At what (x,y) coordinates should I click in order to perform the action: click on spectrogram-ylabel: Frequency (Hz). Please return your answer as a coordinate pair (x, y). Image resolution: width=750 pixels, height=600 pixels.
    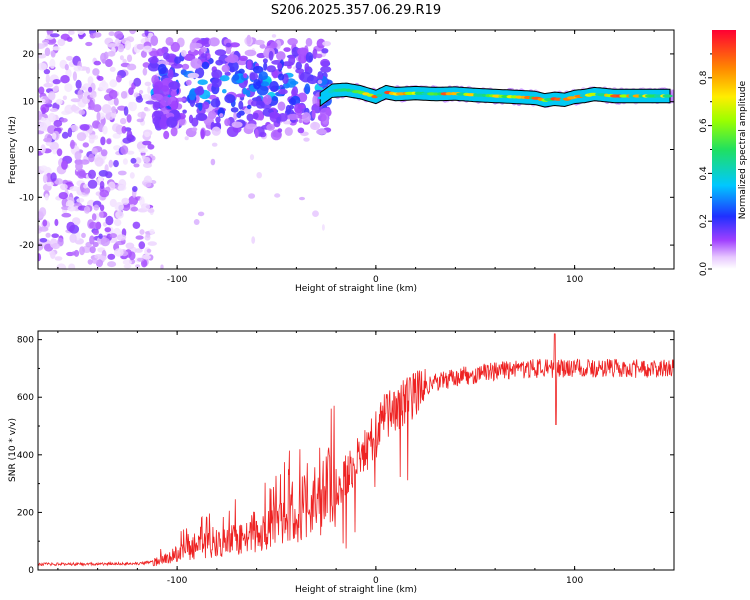
    Looking at the image, I should click on (13, 150).